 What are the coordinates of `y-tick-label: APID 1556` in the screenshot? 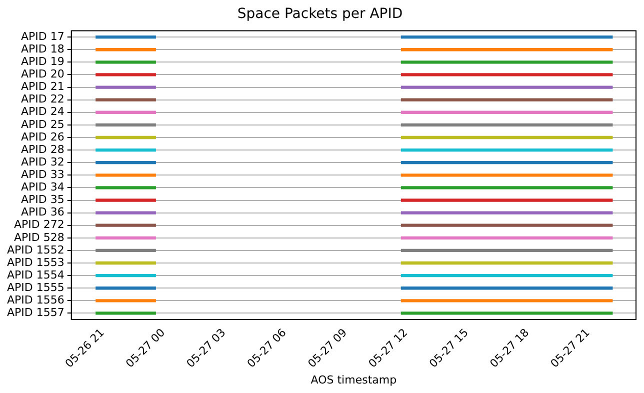 It's located at (35, 300).